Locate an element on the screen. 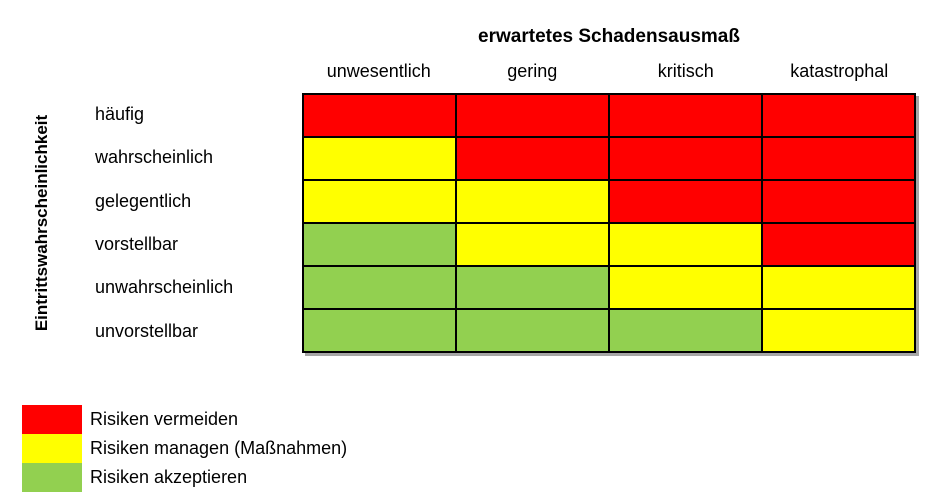  column-headers: unwesentlich gering kritisch katastrophal is located at coordinates (609, 71).